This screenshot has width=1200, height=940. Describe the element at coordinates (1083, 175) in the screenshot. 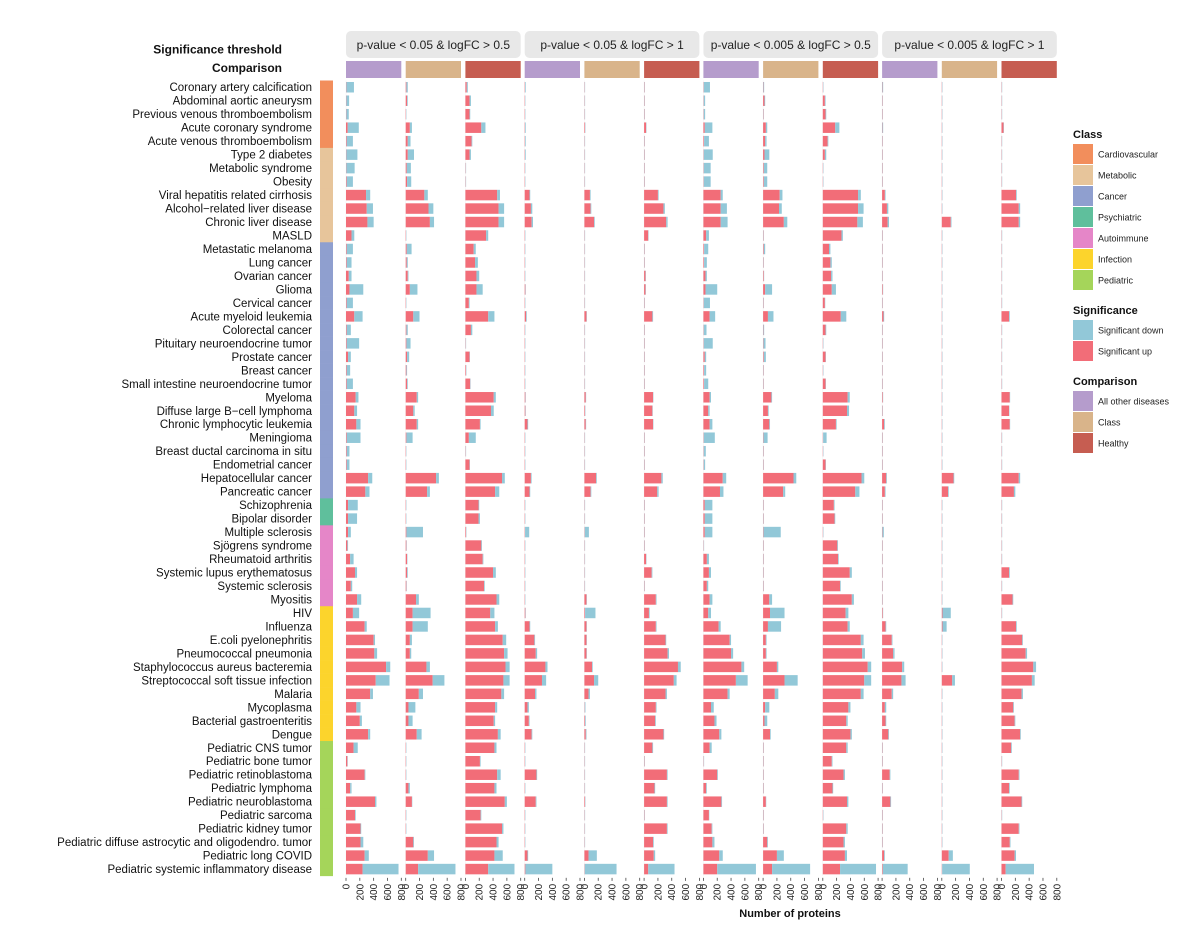

I see `class-legend-swatch` at that location.